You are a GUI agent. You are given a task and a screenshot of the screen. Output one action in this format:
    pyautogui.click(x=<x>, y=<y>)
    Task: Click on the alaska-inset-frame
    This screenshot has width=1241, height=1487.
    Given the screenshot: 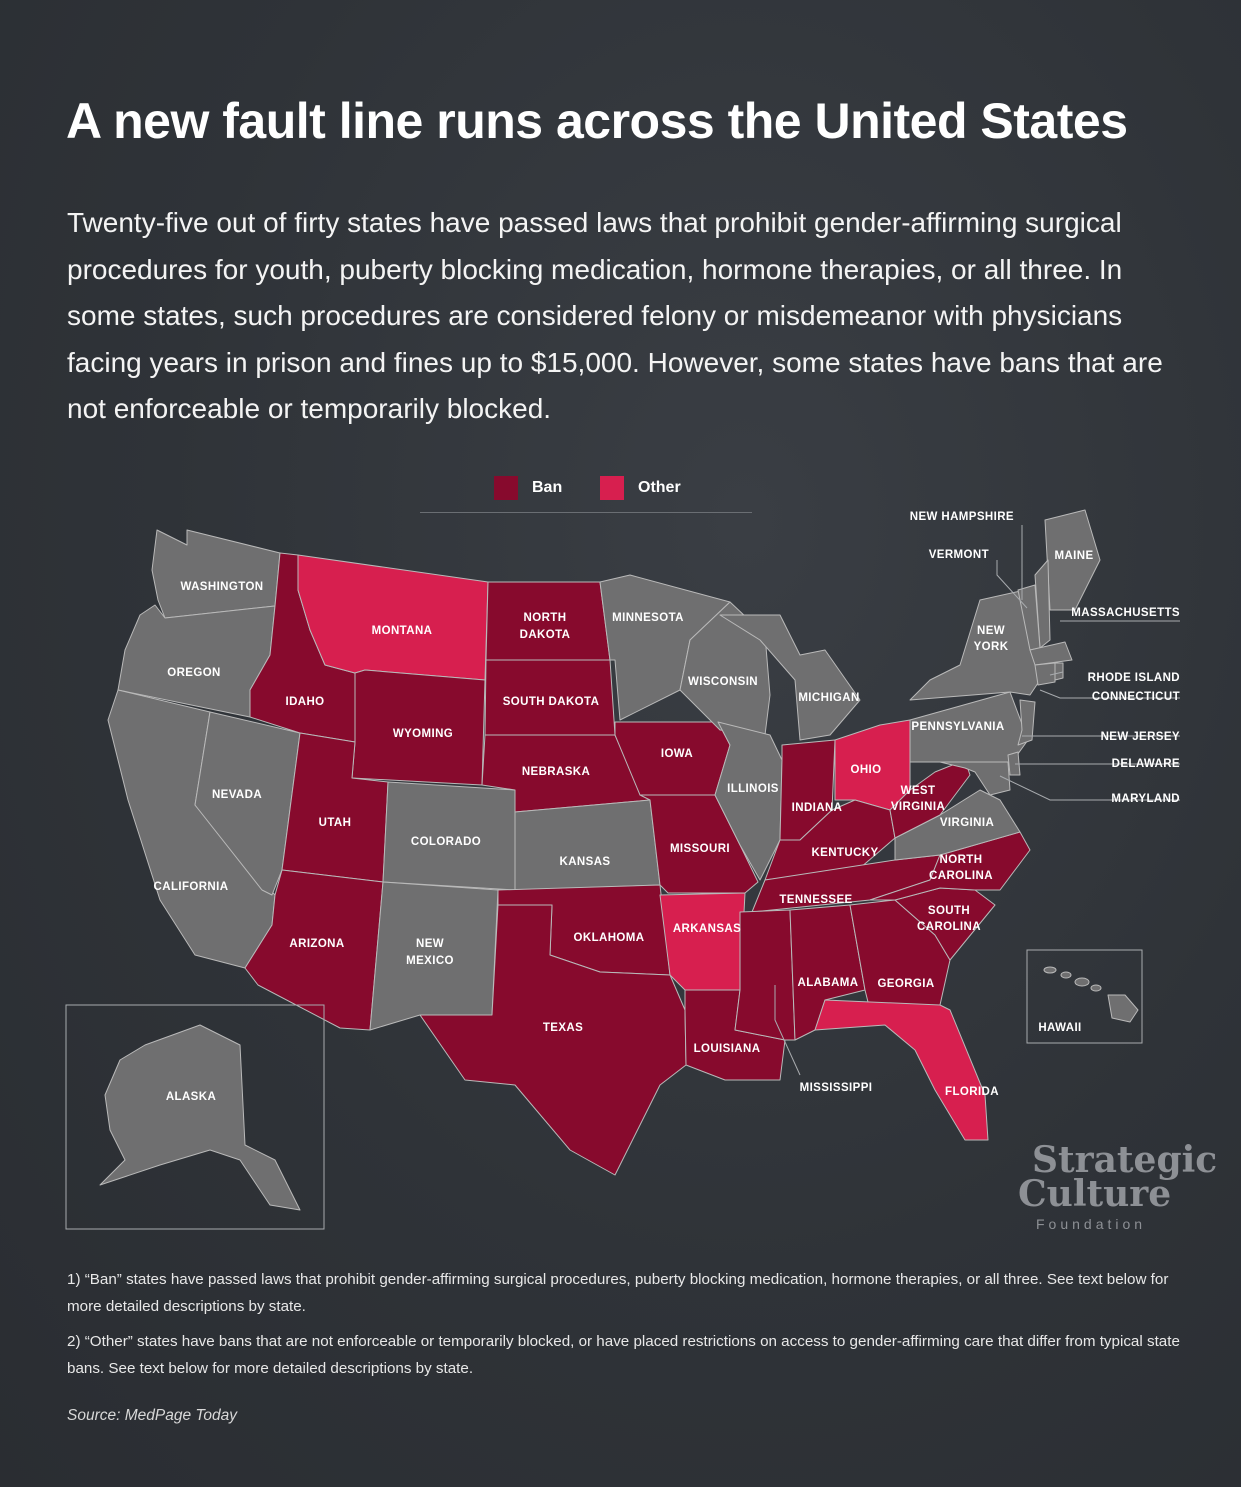 What is the action you would take?
    pyautogui.click(x=195, y=1117)
    